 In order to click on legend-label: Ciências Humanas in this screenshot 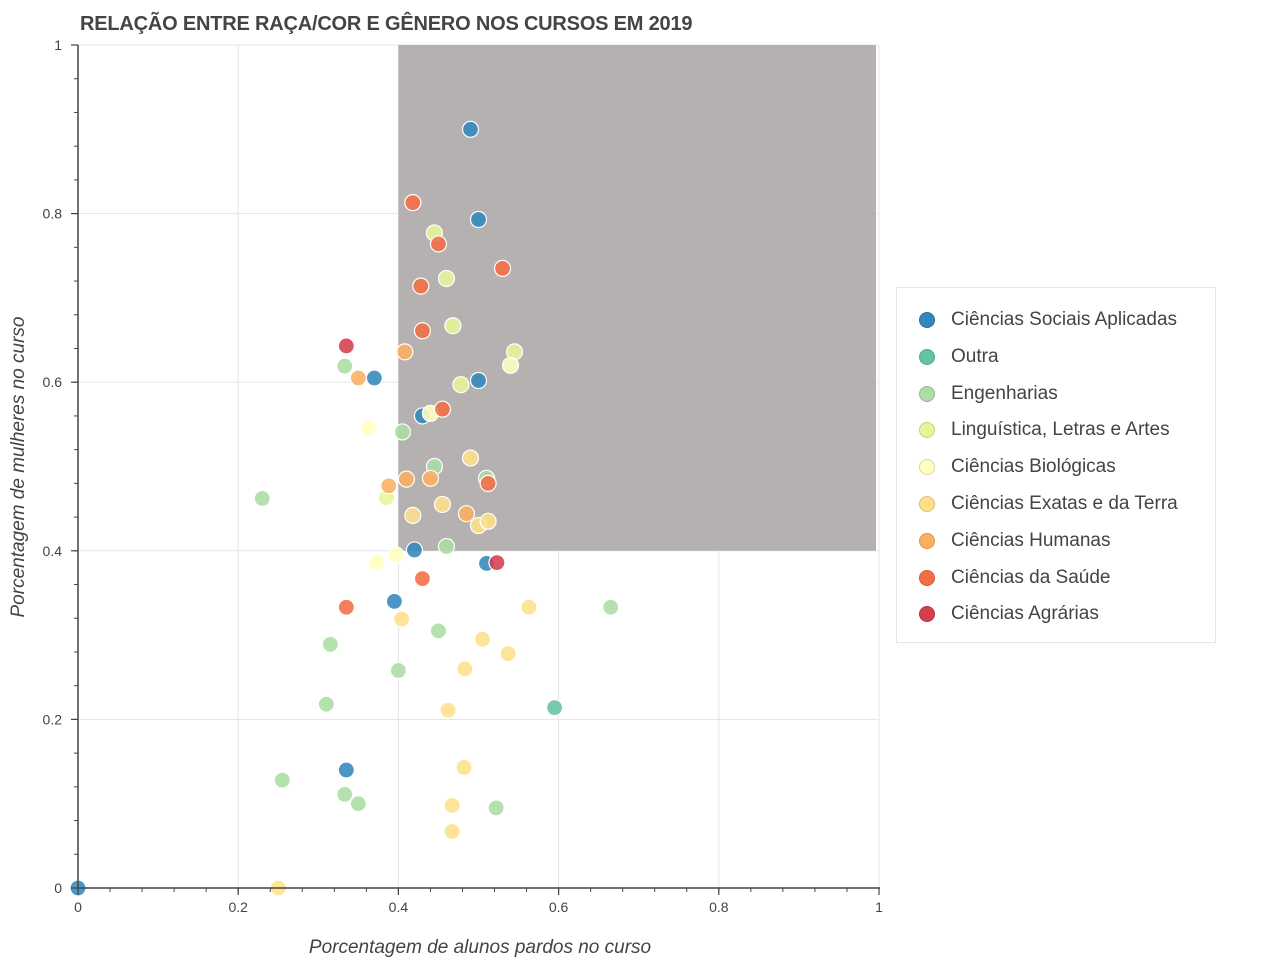, I will do `click(1031, 540)`.